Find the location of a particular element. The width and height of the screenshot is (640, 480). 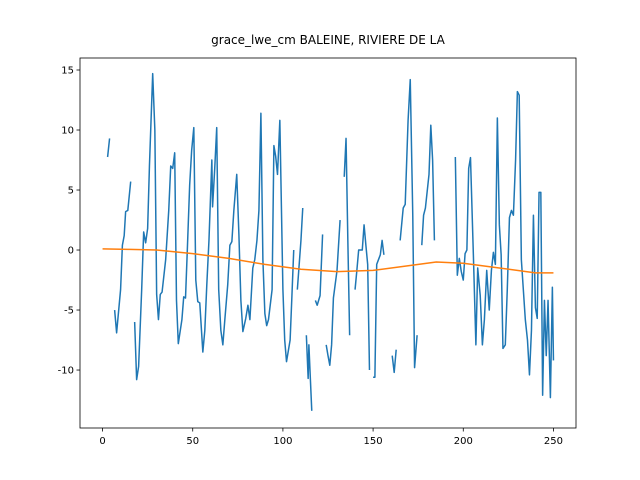

y-tick-label: -5 is located at coordinates (69, 311).